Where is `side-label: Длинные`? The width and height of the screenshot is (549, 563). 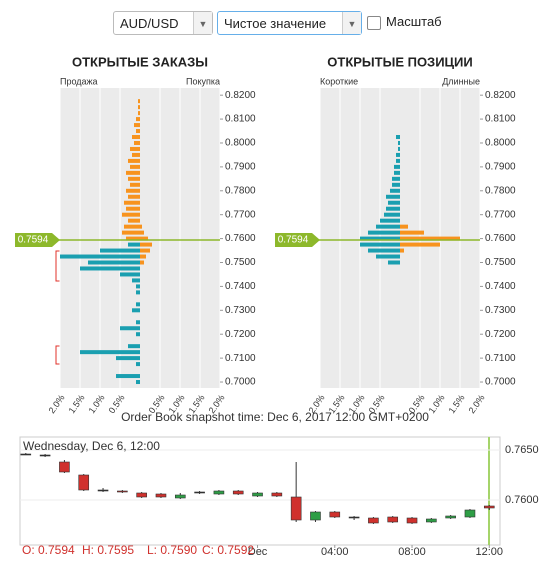 side-label: Длинные is located at coordinates (461, 81).